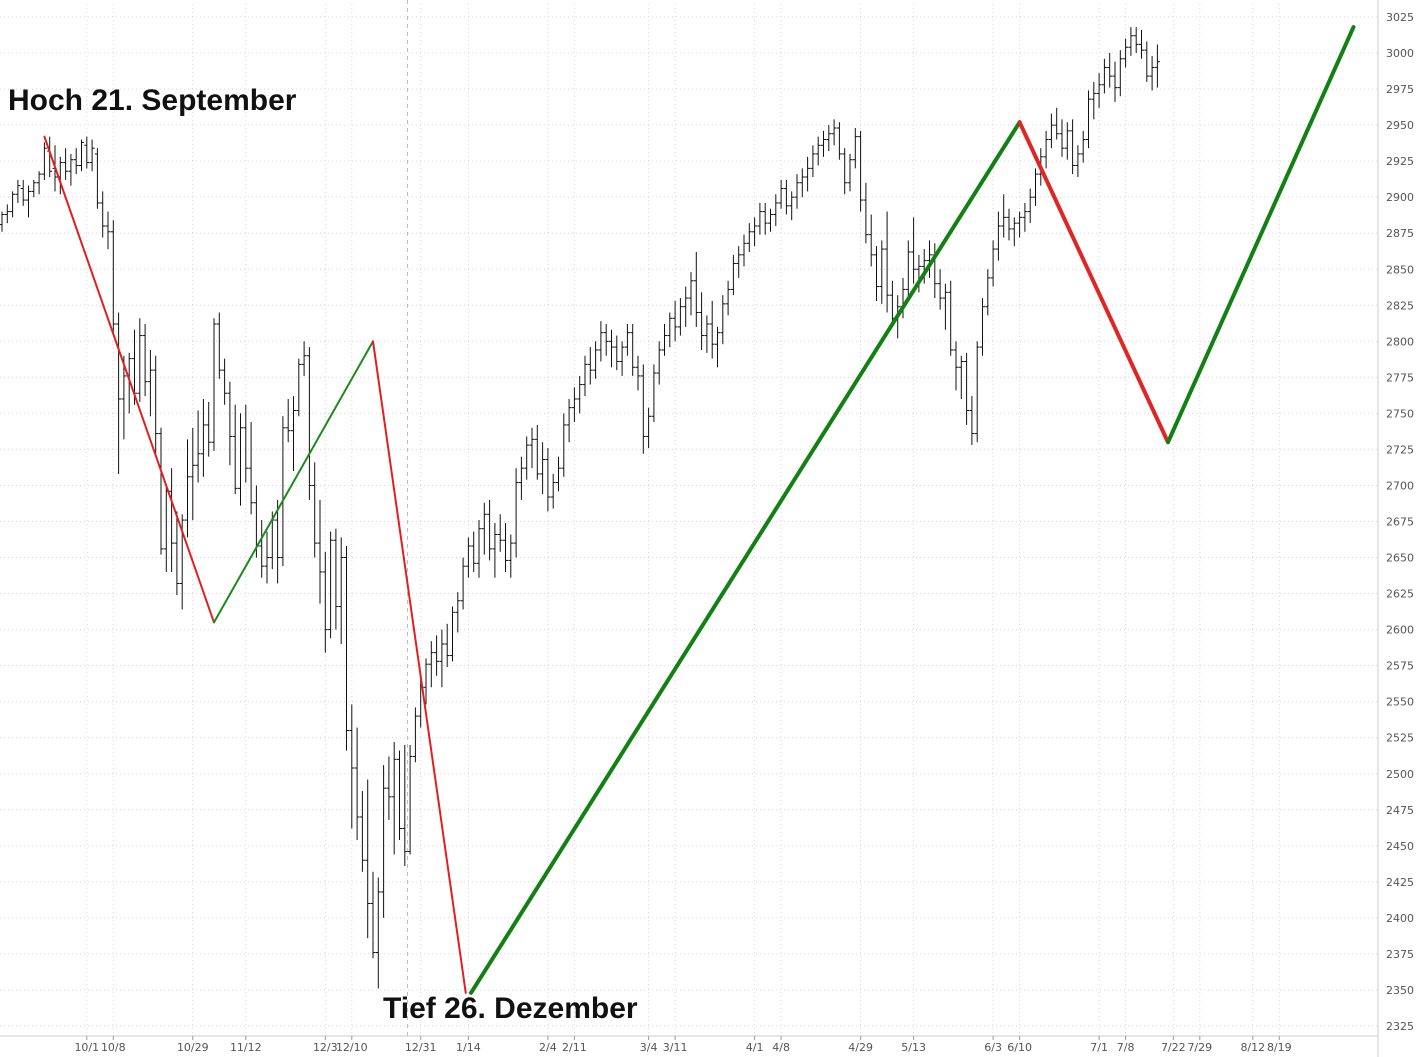  I want to click on x-tick-label: 8/12, so click(1252, 1047).